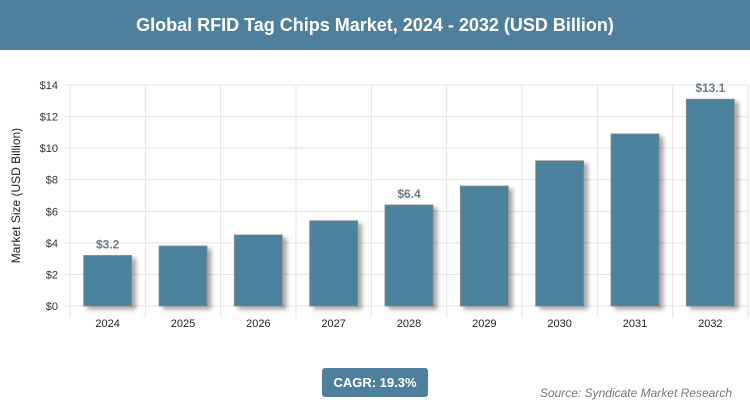 The height and width of the screenshot is (417, 750). I want to click on x-tick-label: 2031, so click(635, 324).